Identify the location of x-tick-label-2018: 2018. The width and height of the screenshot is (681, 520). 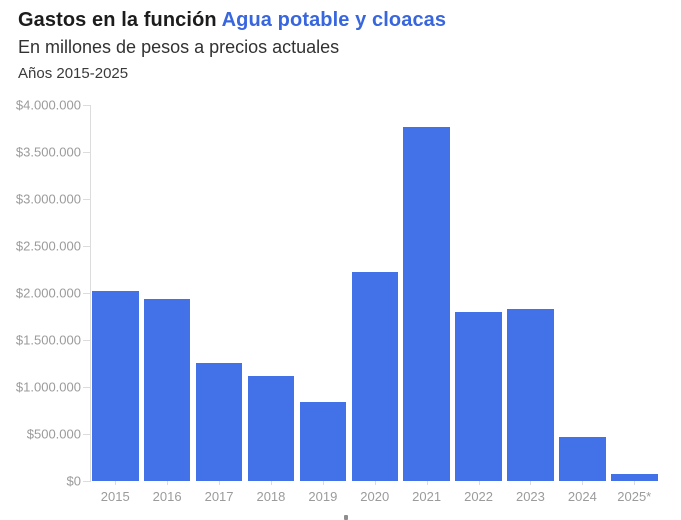
(271, 496).